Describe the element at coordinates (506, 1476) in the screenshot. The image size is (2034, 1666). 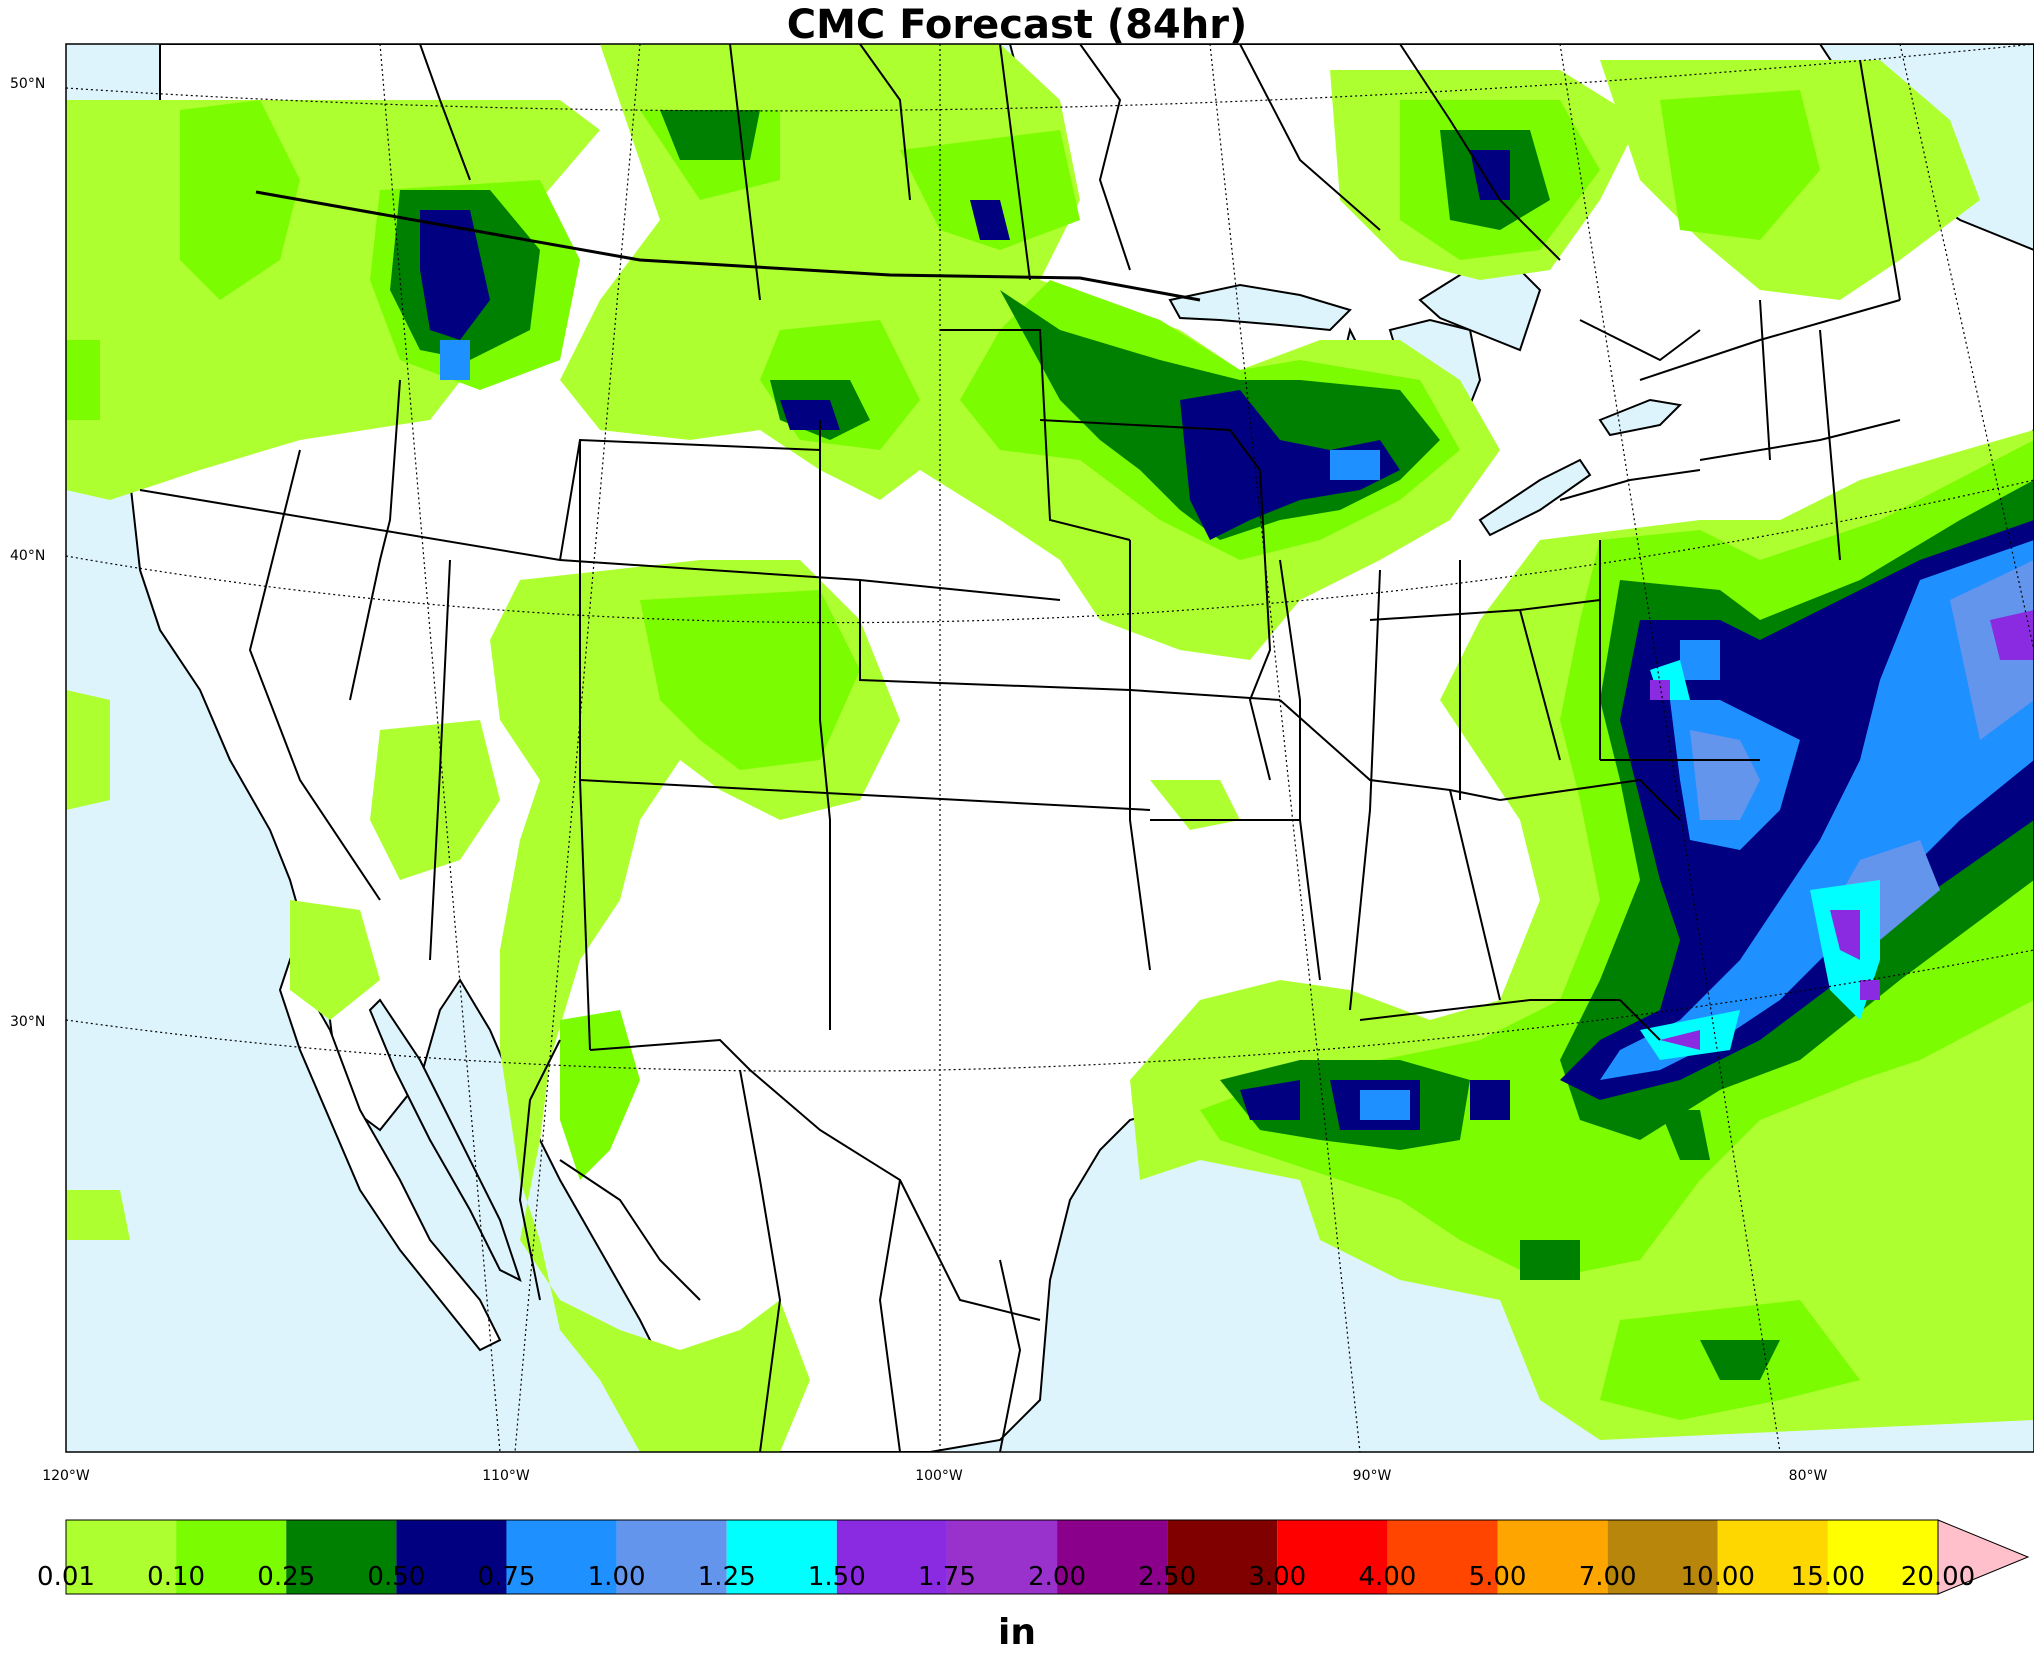
I see `lon-label-110: 110°W` at that location.